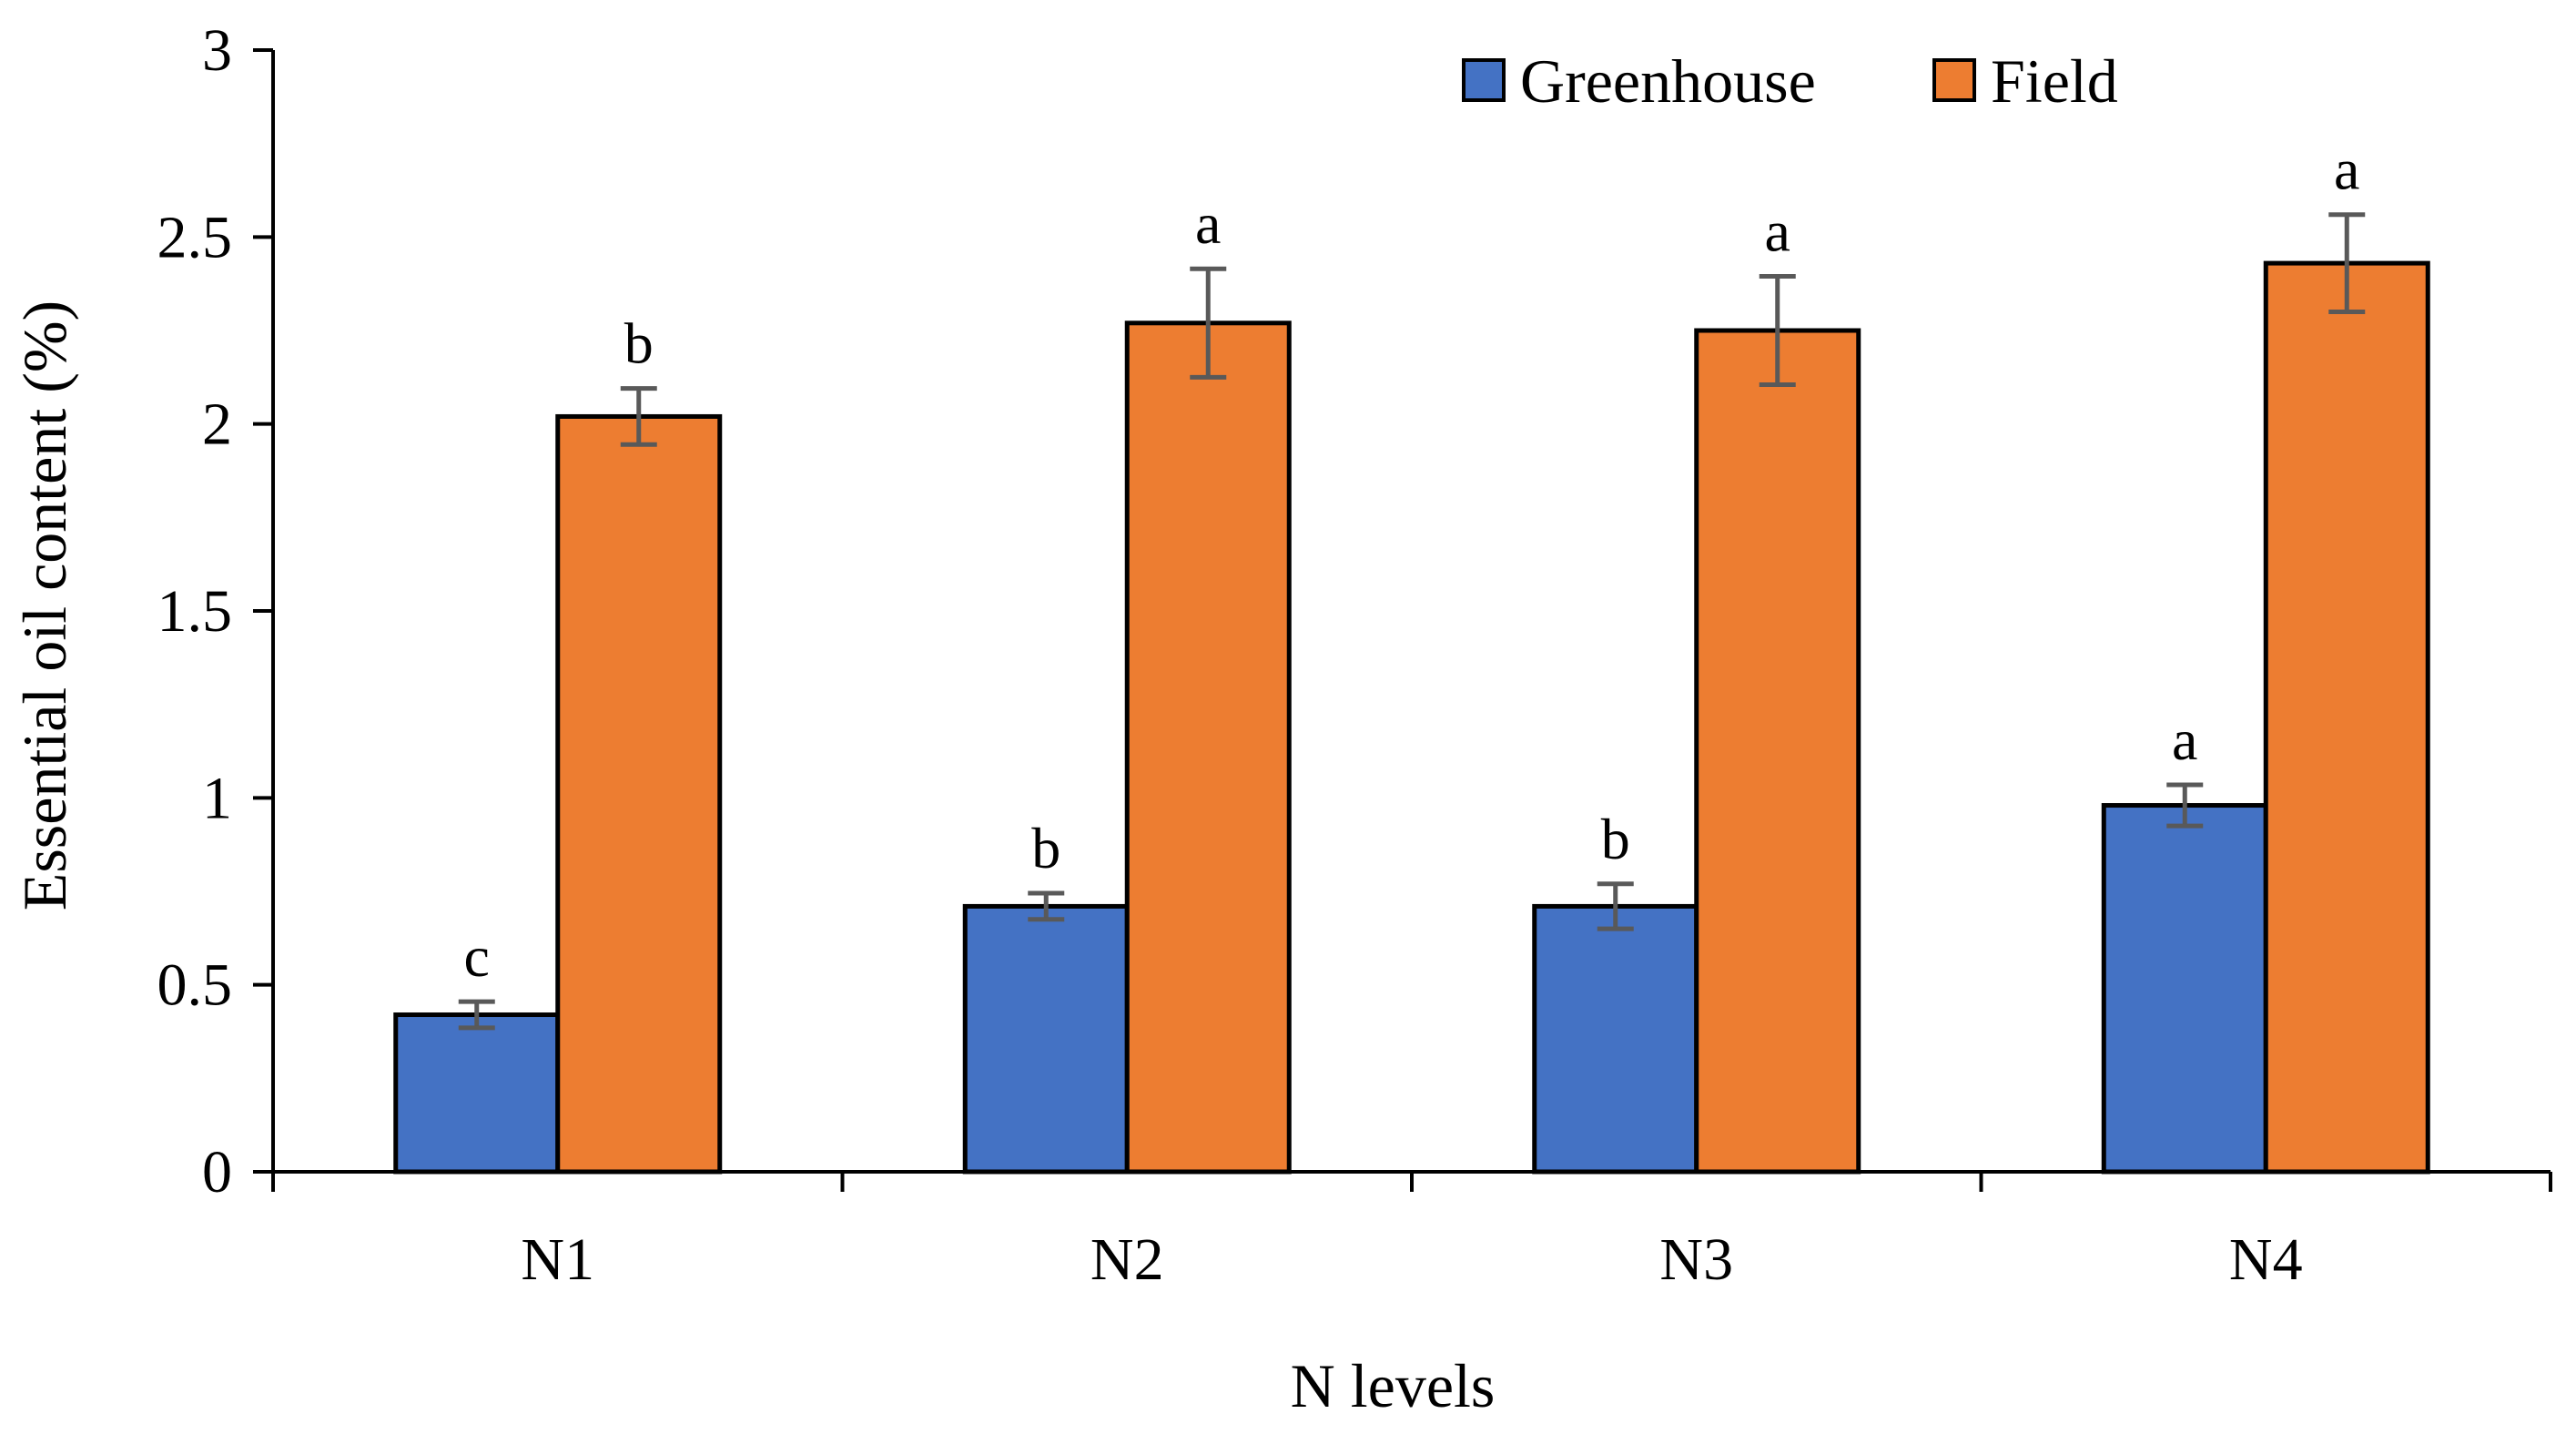  I want to click on bar-greenhouse-n3, so click(1615, 1039).